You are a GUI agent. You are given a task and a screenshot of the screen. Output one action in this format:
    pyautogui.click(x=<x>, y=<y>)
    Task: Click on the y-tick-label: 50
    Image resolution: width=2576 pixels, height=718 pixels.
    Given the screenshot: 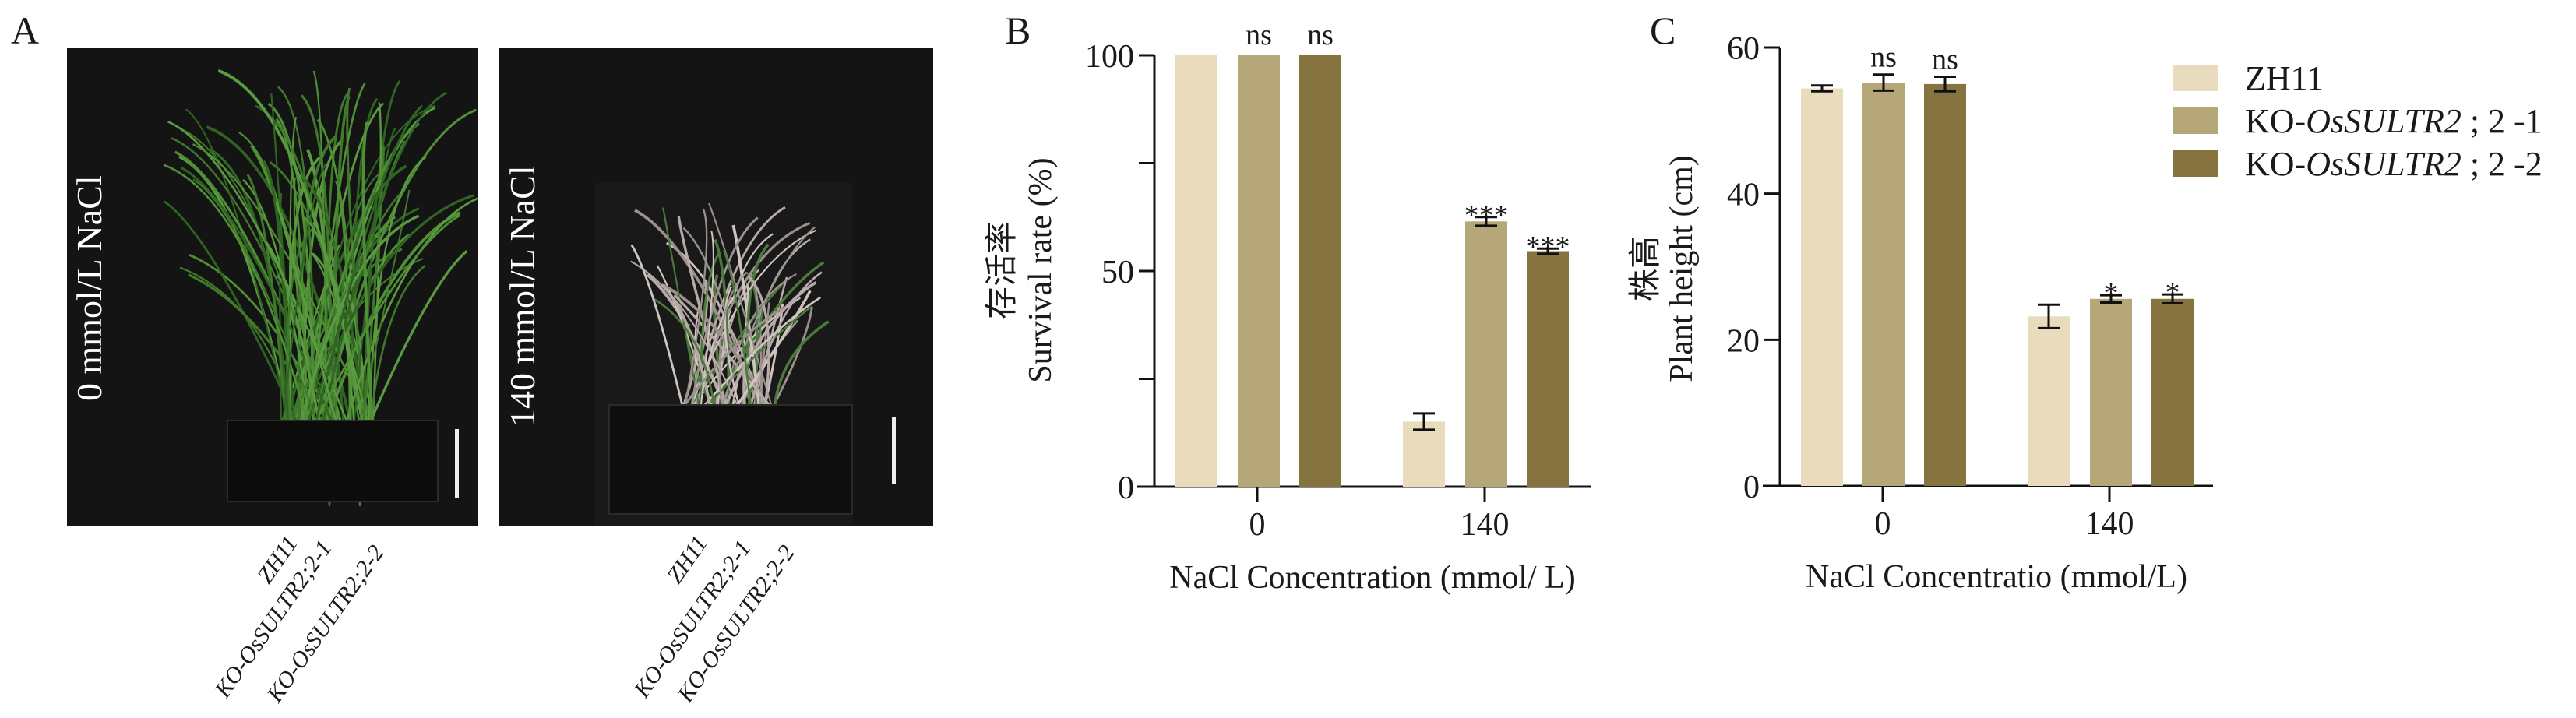 What is the action you would take?
    pyautogui.click(x=1117, y=272)
    